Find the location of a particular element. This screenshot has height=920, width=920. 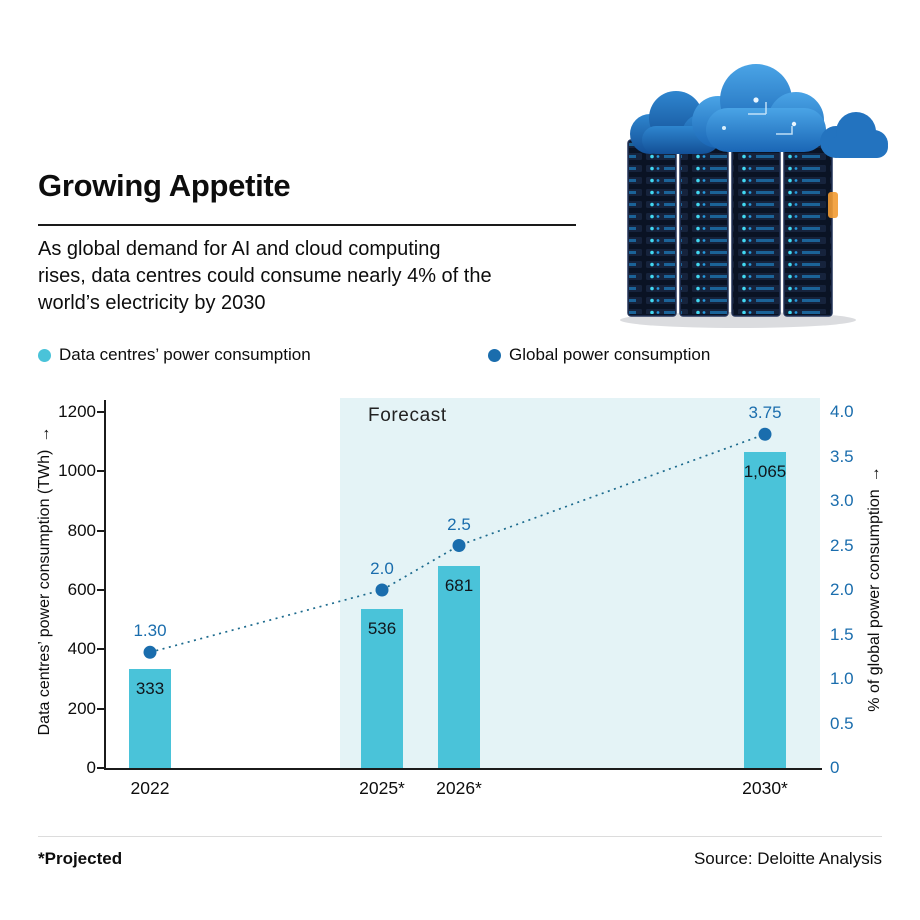

left-axis-tick-label: 1200 is located at coordinates (77, 411).